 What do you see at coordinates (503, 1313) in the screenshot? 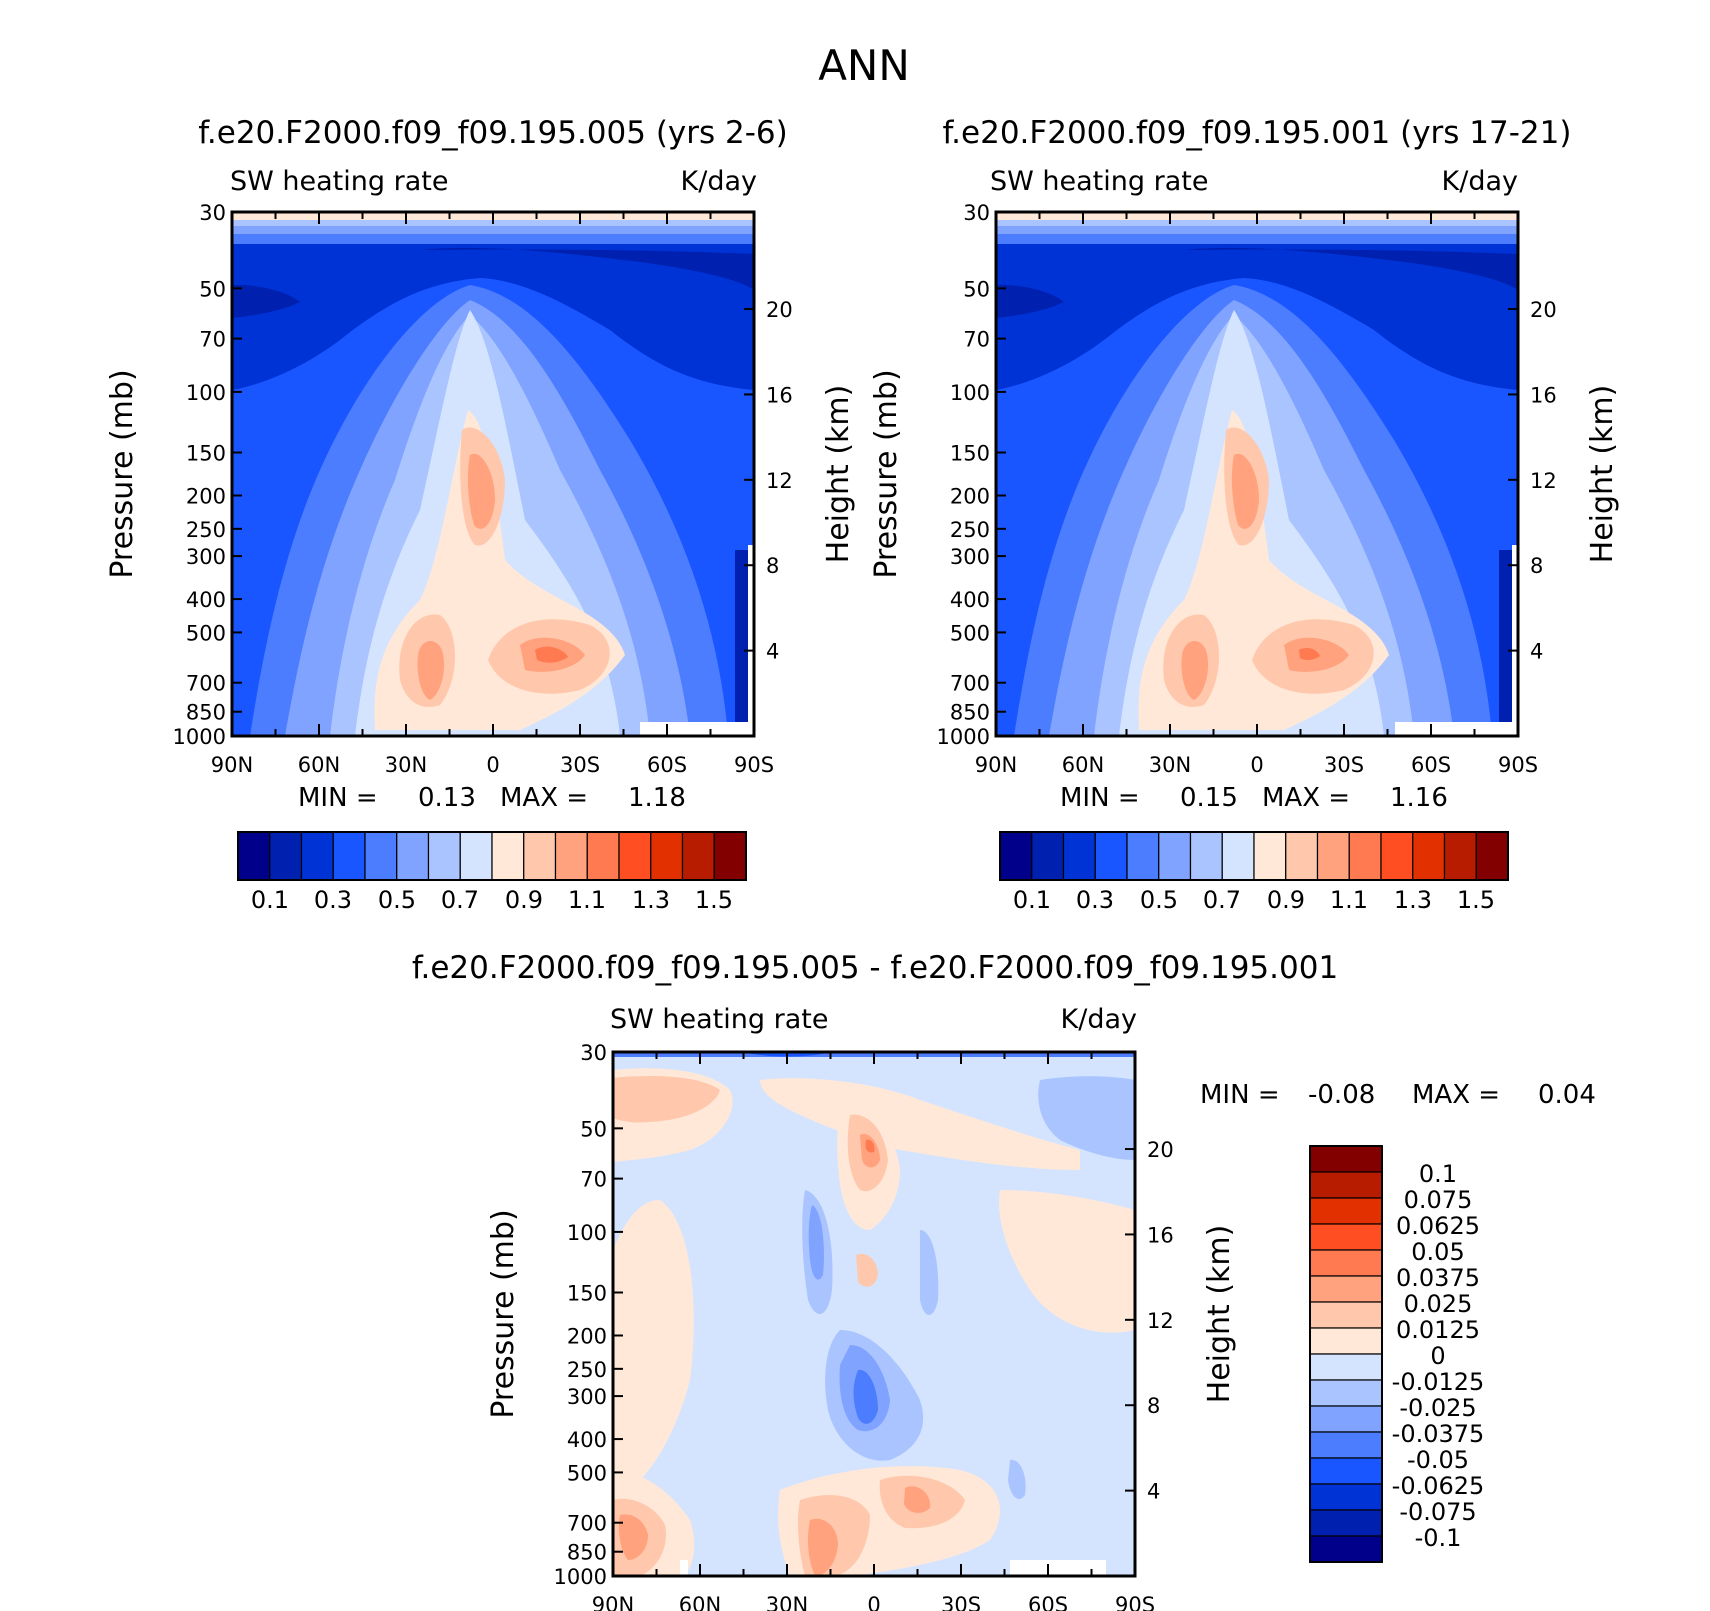
I see `panel-c-ylabel: Pressure (mb)` at bounding box center [503, 1313].